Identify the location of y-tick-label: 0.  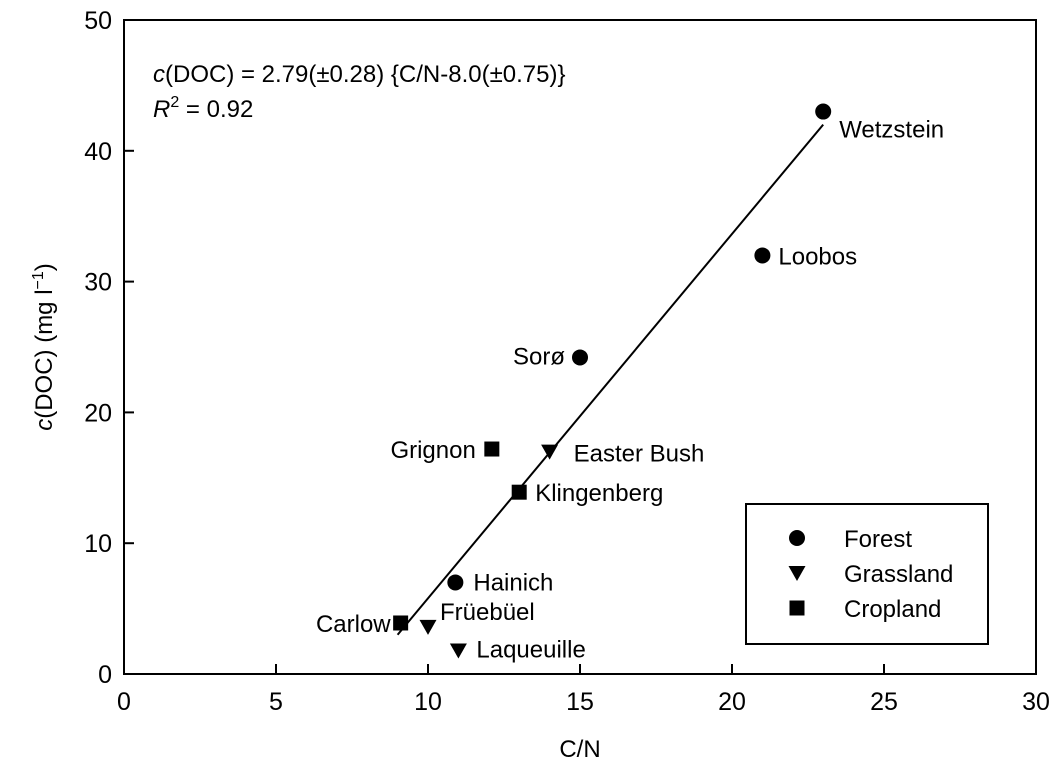
(105, 675).